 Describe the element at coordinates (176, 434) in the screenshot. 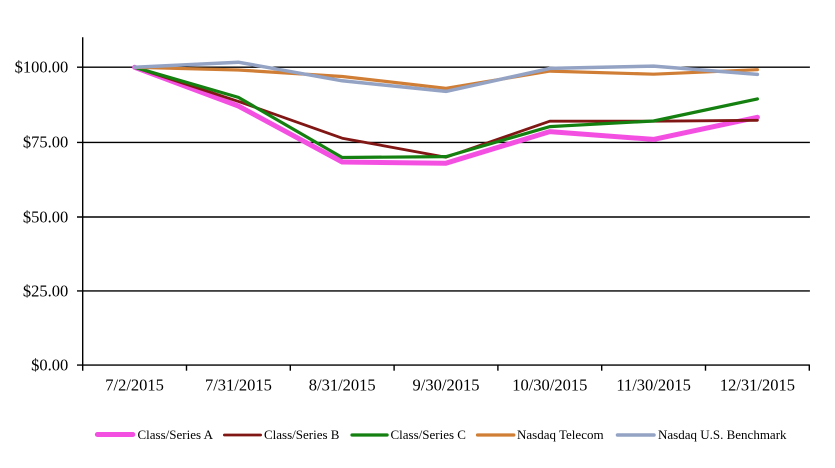

I see `svg-text: Class/Series A` at that location.